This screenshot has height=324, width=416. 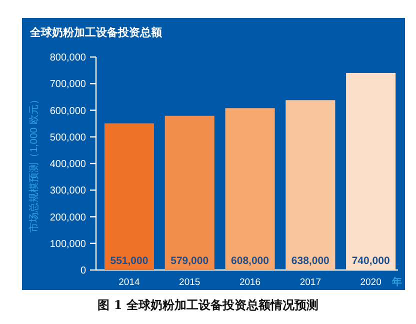 I want to click on y-tick-label: 400,000, so click(x=68, y=164).